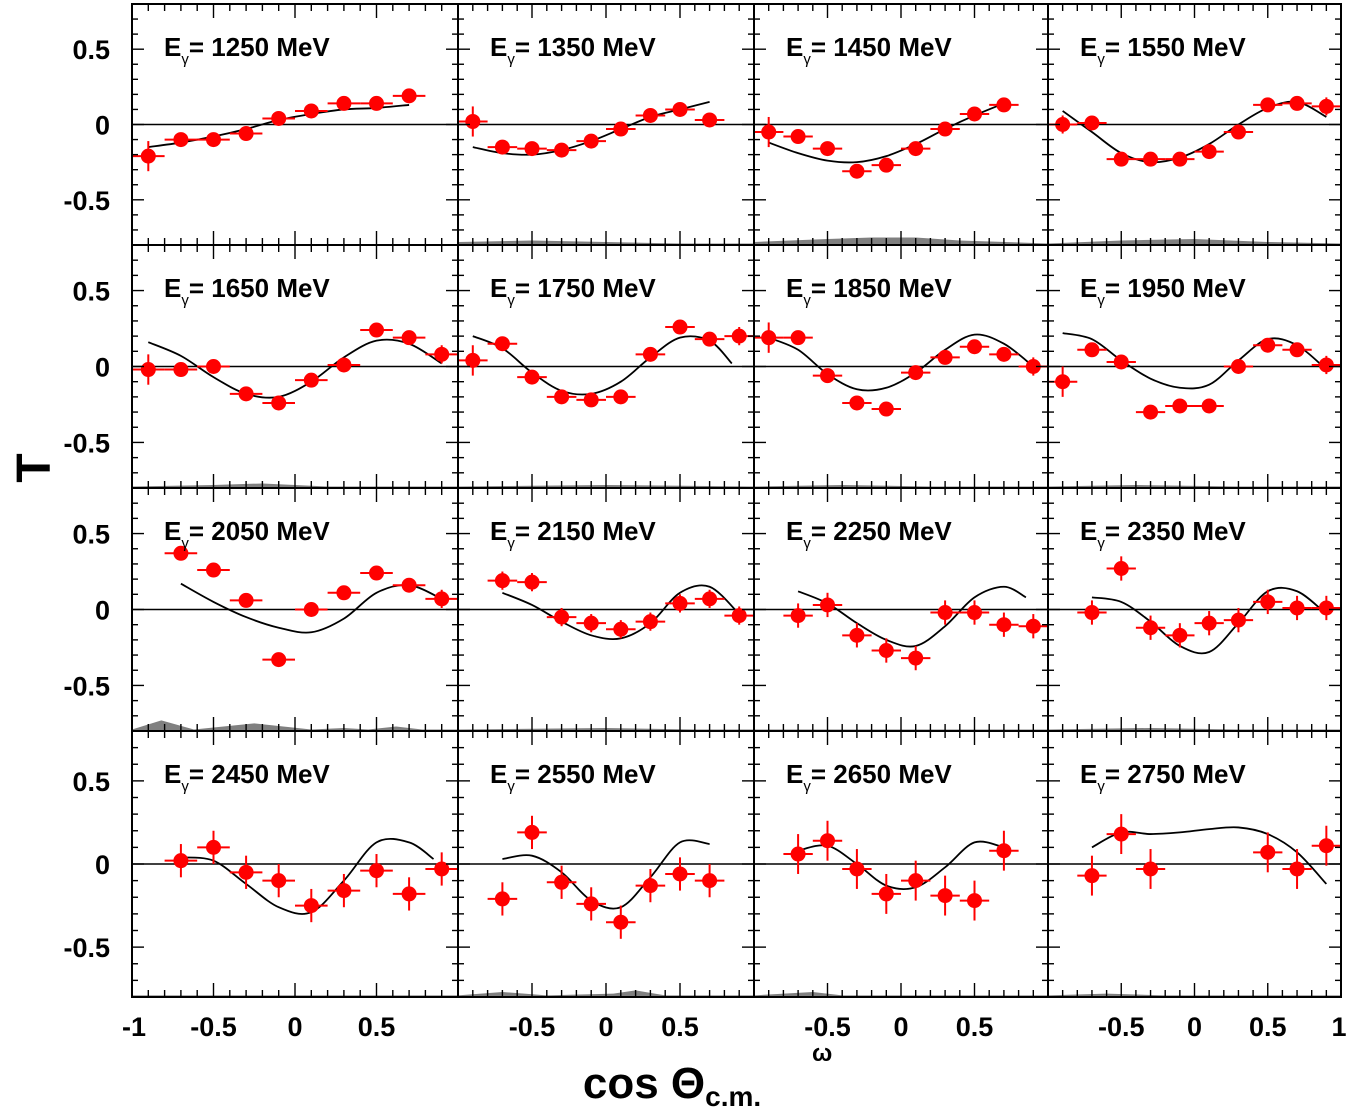 The width and height of the screenshot is (1372, 1114). What do you see at coordinates (86, 686) in the screenshot?
I see `y-tick-label: -0.5` at bounding box center [86, 686].